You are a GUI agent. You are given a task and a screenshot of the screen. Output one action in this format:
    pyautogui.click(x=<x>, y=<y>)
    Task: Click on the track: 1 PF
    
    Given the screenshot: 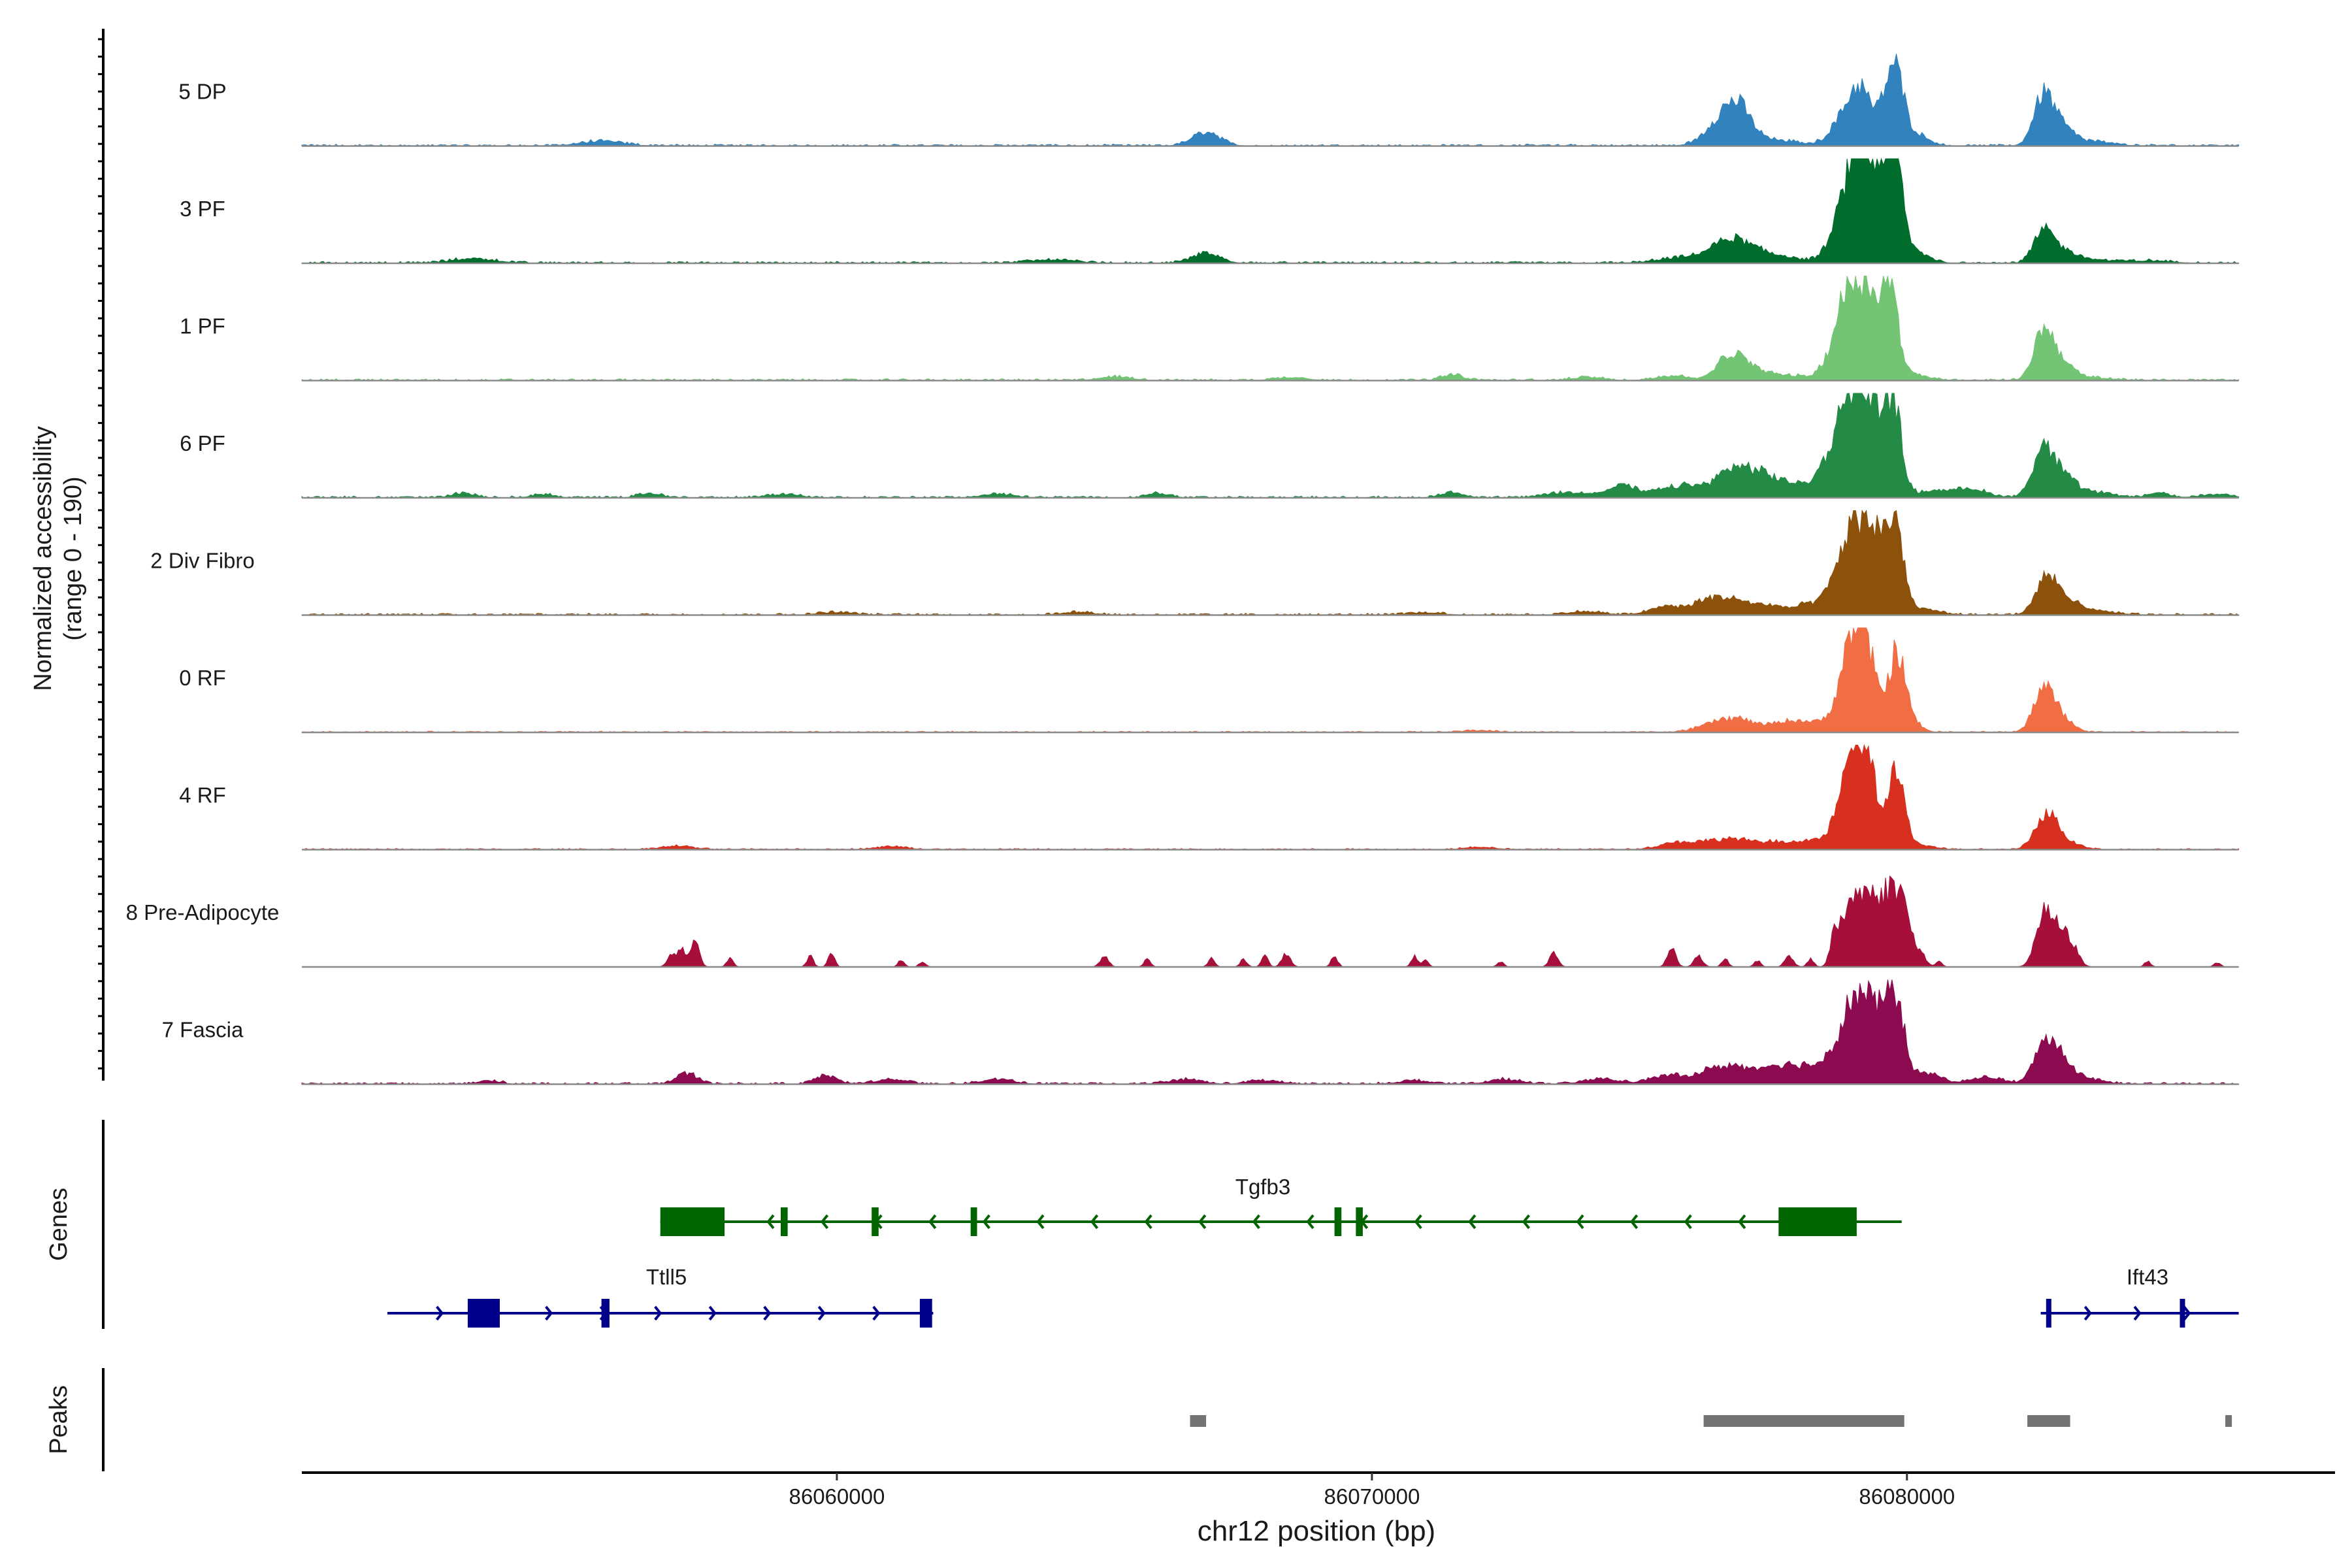 What is the action you would take?
    pyautogui.click(x=1210, y=329)
    